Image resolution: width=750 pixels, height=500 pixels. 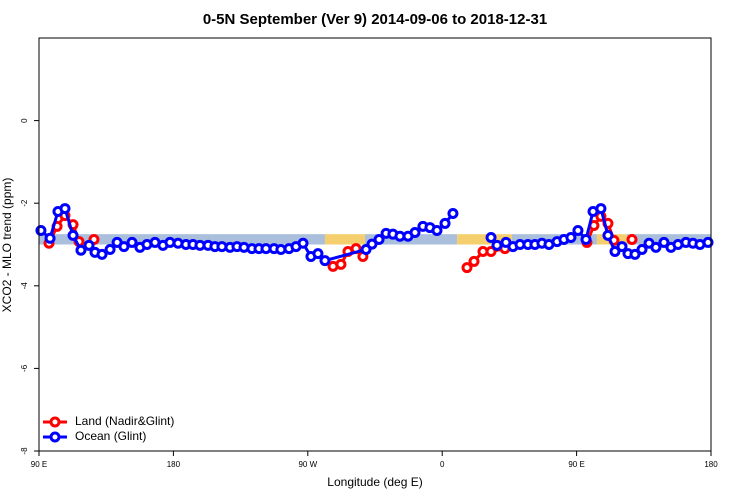 What do you see at coordinates (442, 464) in the screenshot?
I see `x-tick-label: 0` at bounding box center [442, 464].